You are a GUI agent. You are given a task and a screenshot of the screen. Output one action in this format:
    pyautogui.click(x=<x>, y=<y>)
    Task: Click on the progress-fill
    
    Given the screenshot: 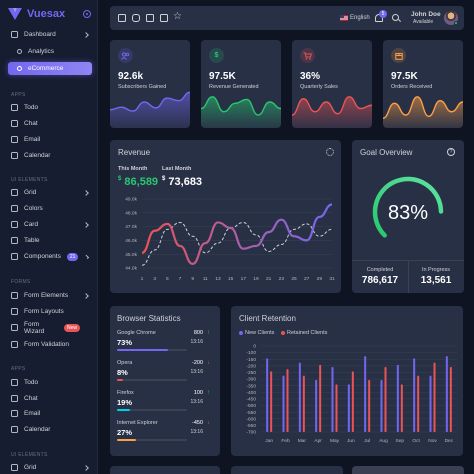 What is the action you would take?
    pyautogui.click(x=124, y=410)
    